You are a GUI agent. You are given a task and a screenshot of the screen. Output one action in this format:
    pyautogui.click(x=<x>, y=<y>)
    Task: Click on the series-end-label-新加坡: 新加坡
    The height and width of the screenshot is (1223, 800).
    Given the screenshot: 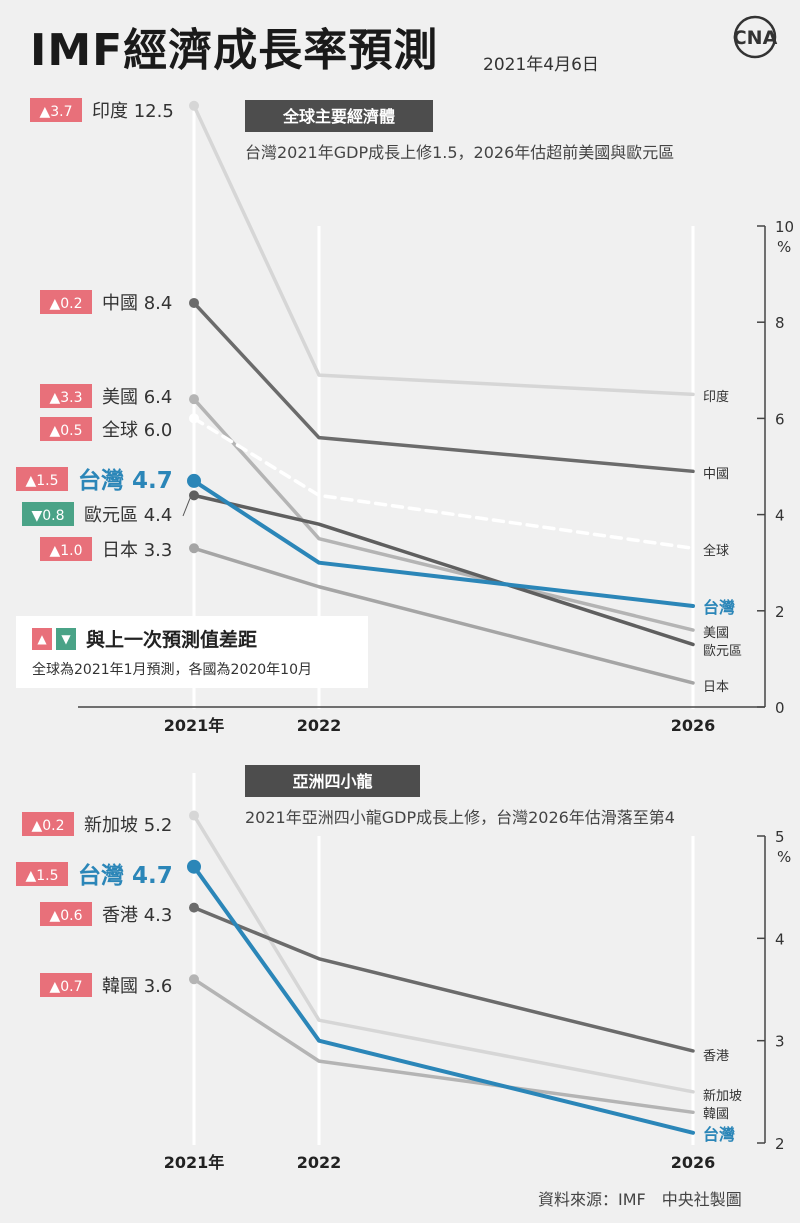 What is the action you would take?
    pyautogui.click(x=722, y=1096)
    